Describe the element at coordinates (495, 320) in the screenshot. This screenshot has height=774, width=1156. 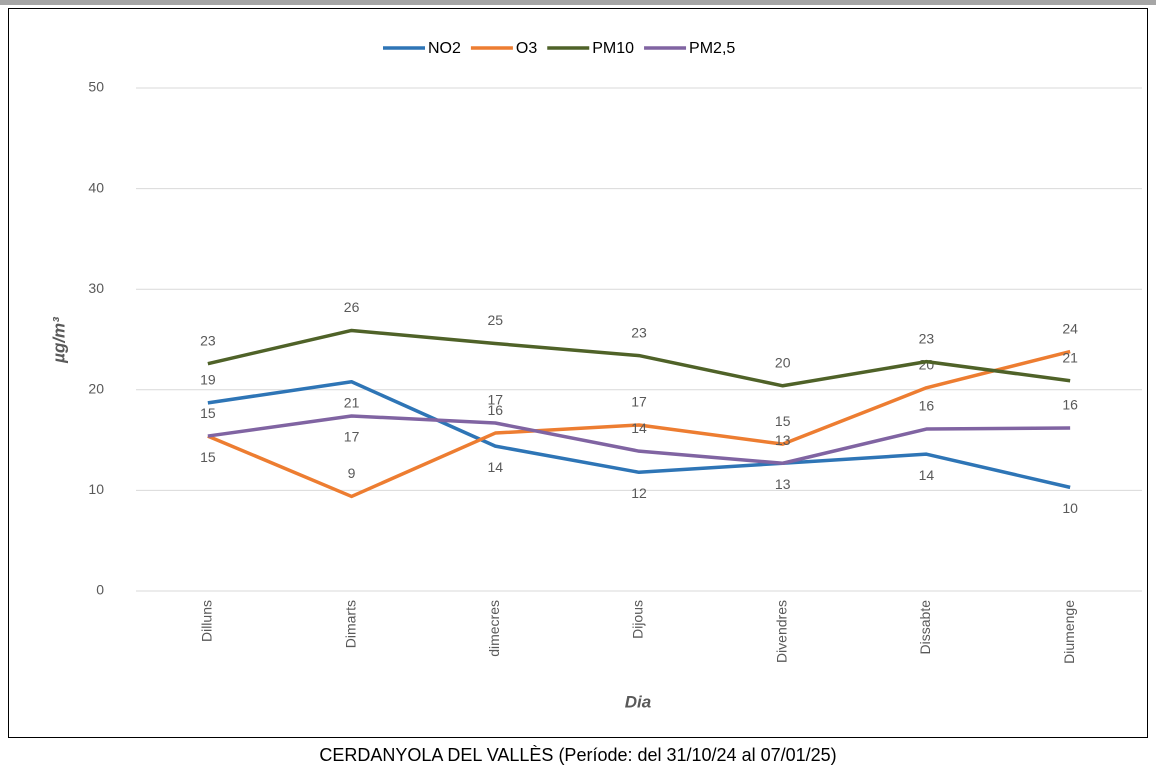
I see `data-label: 25` at that location.